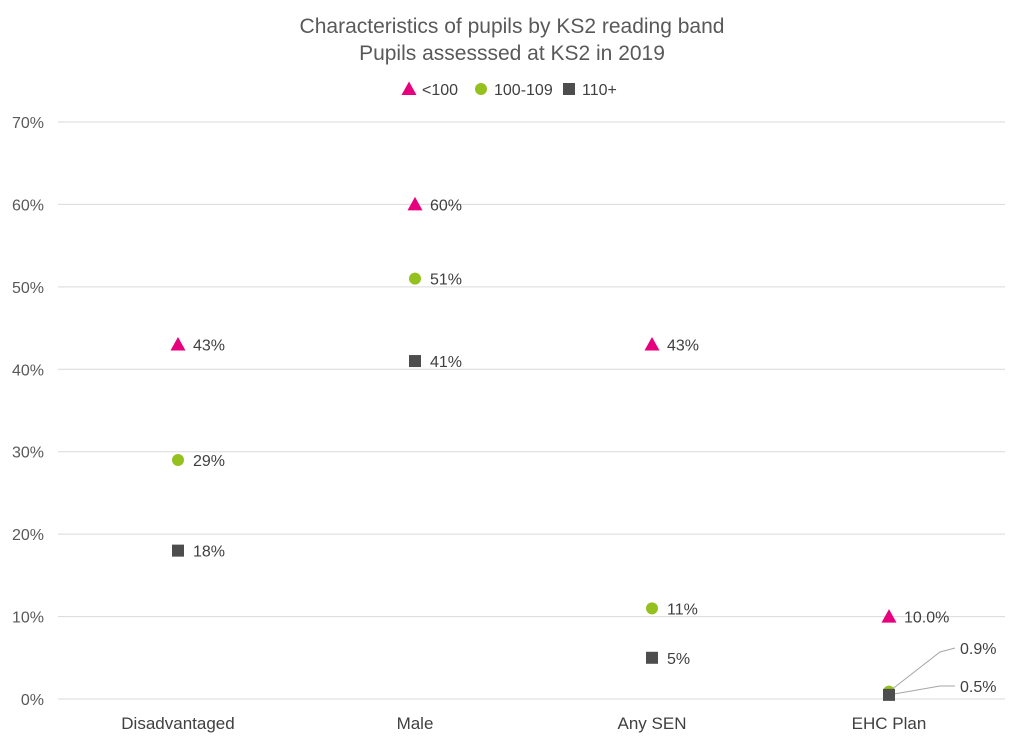 This screenshot has height=743, width=1024. I want to click on legend: <100 100-109 110+, so click(509, 90).